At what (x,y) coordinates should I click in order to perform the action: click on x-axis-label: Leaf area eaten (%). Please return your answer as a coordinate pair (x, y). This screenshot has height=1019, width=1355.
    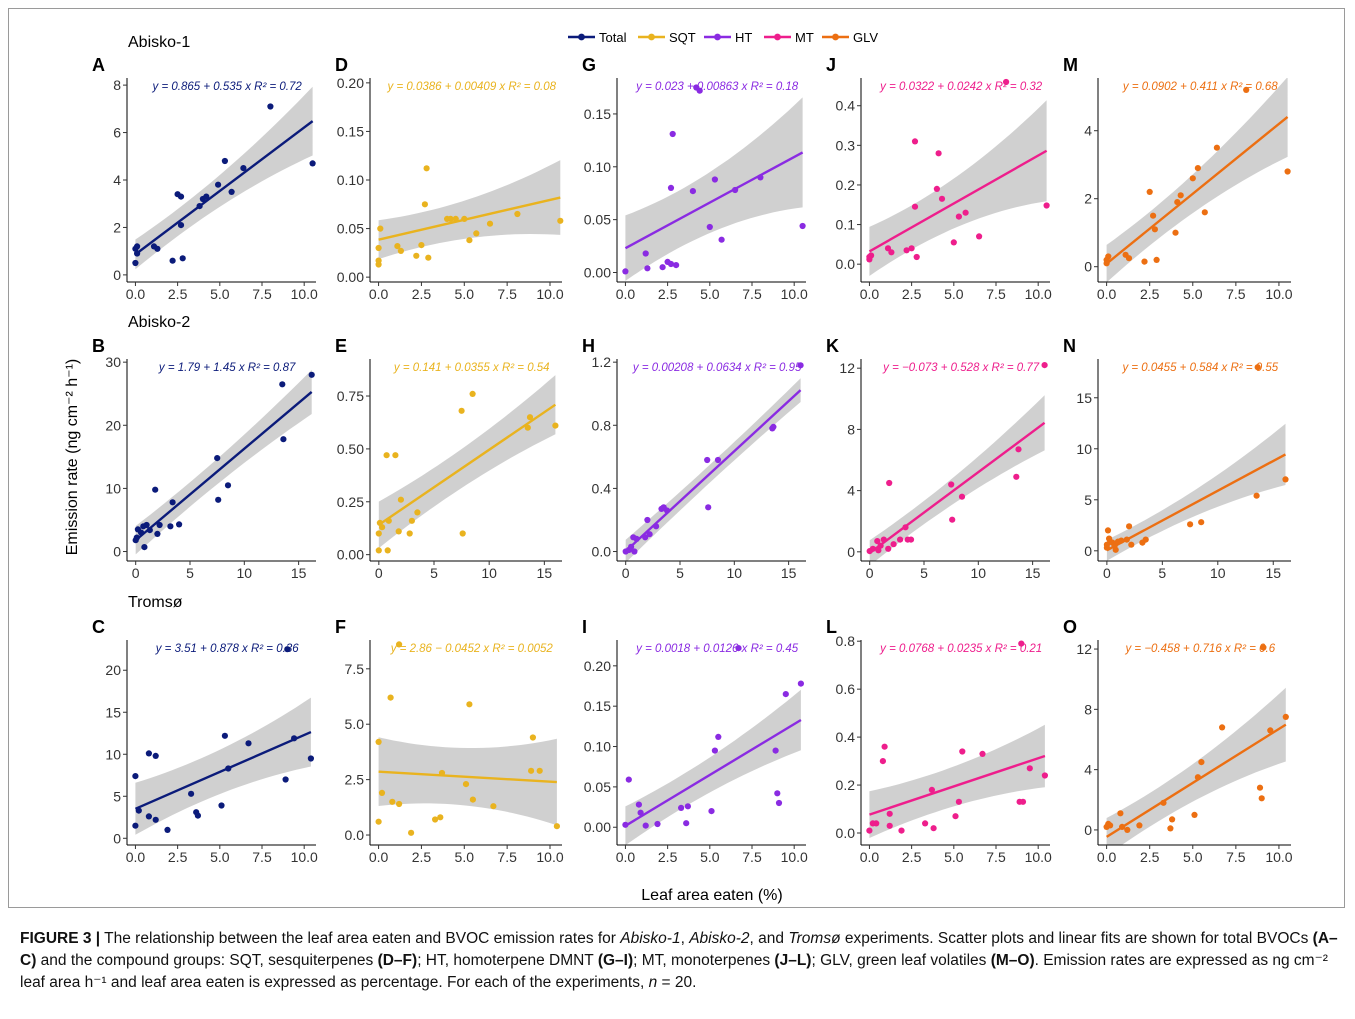
    Looking at the image, I should click on (711, 895).